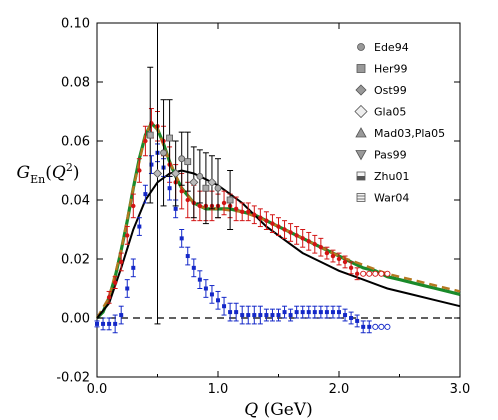 This screenshot has height=420, width=498. I want to click on legend-item: Her99, so click(382, 69).